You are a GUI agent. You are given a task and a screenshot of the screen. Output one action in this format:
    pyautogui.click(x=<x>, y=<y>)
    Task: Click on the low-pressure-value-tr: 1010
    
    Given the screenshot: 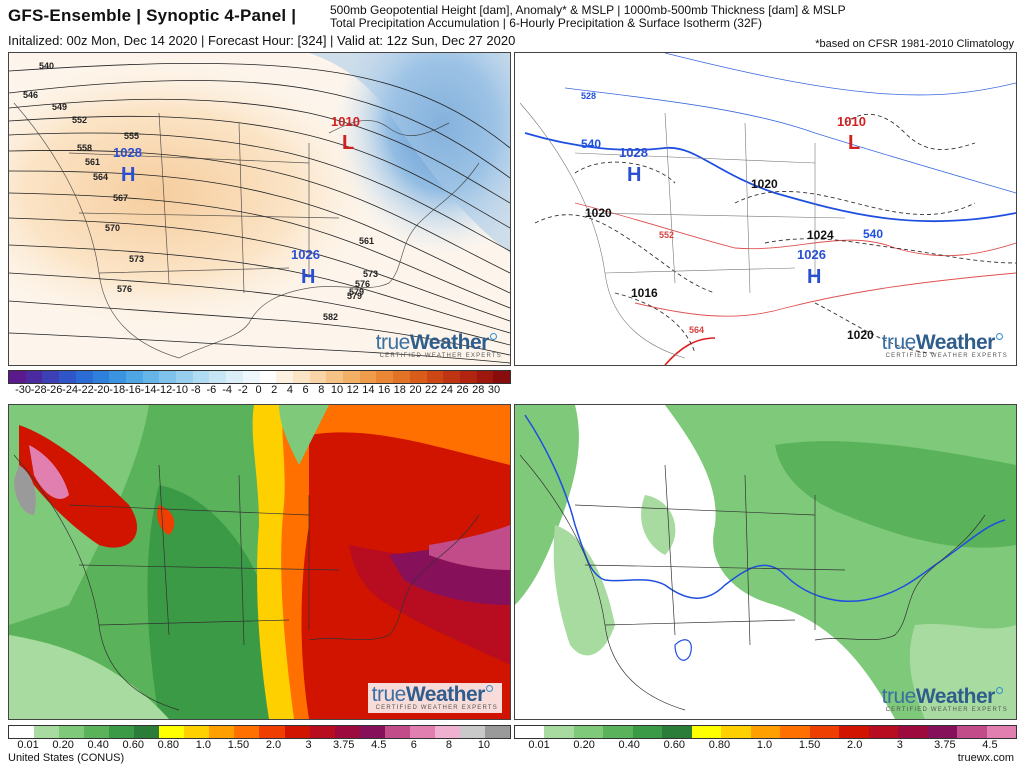 What is the action you would take?
    pyautogui.click(x=851, y=121)
    